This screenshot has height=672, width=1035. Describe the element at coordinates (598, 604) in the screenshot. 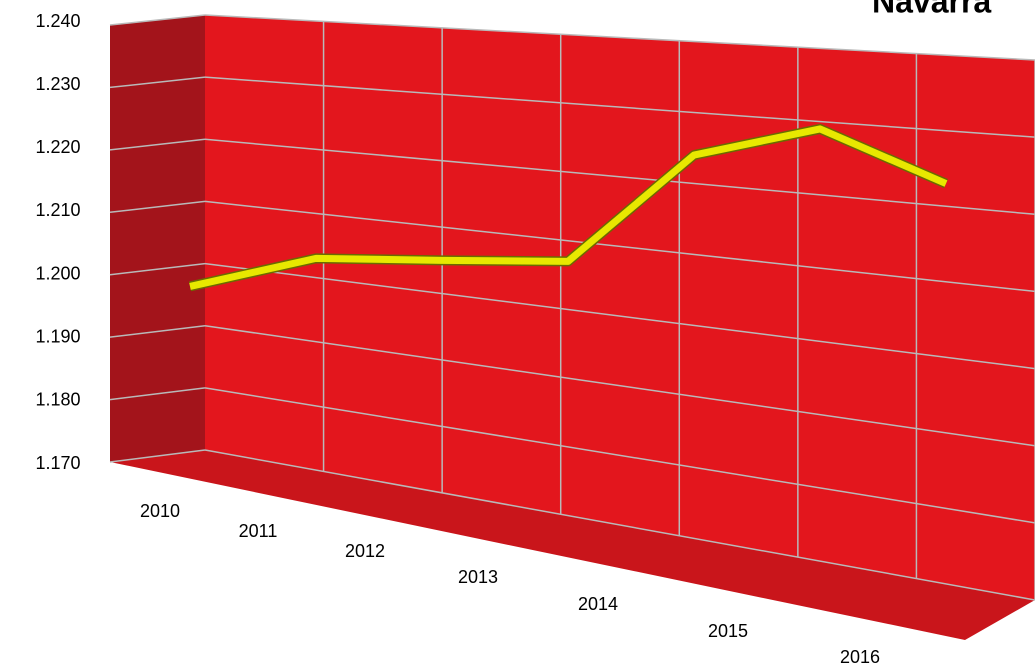

I see `x-tick-label: 2014` at that location.